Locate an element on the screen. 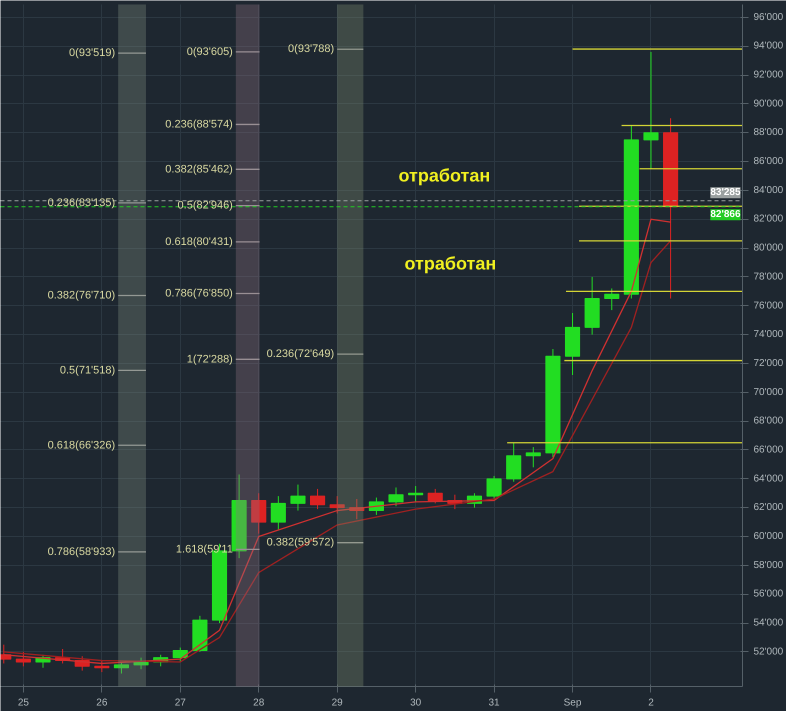 This screenshot has width=786, height=711. y-tick-label: 74'000 is located at coordinates (769, 334).